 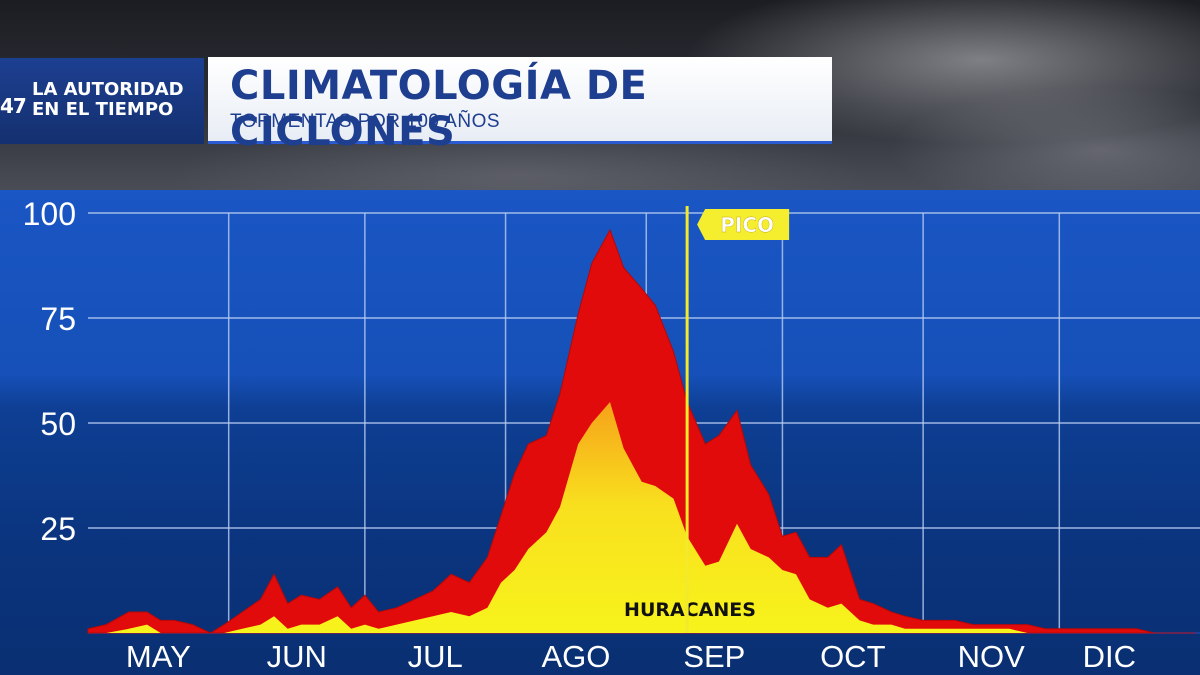 I want to click on tagline-line-2: EN EL TIEMPO, so click(x=103, y=109).